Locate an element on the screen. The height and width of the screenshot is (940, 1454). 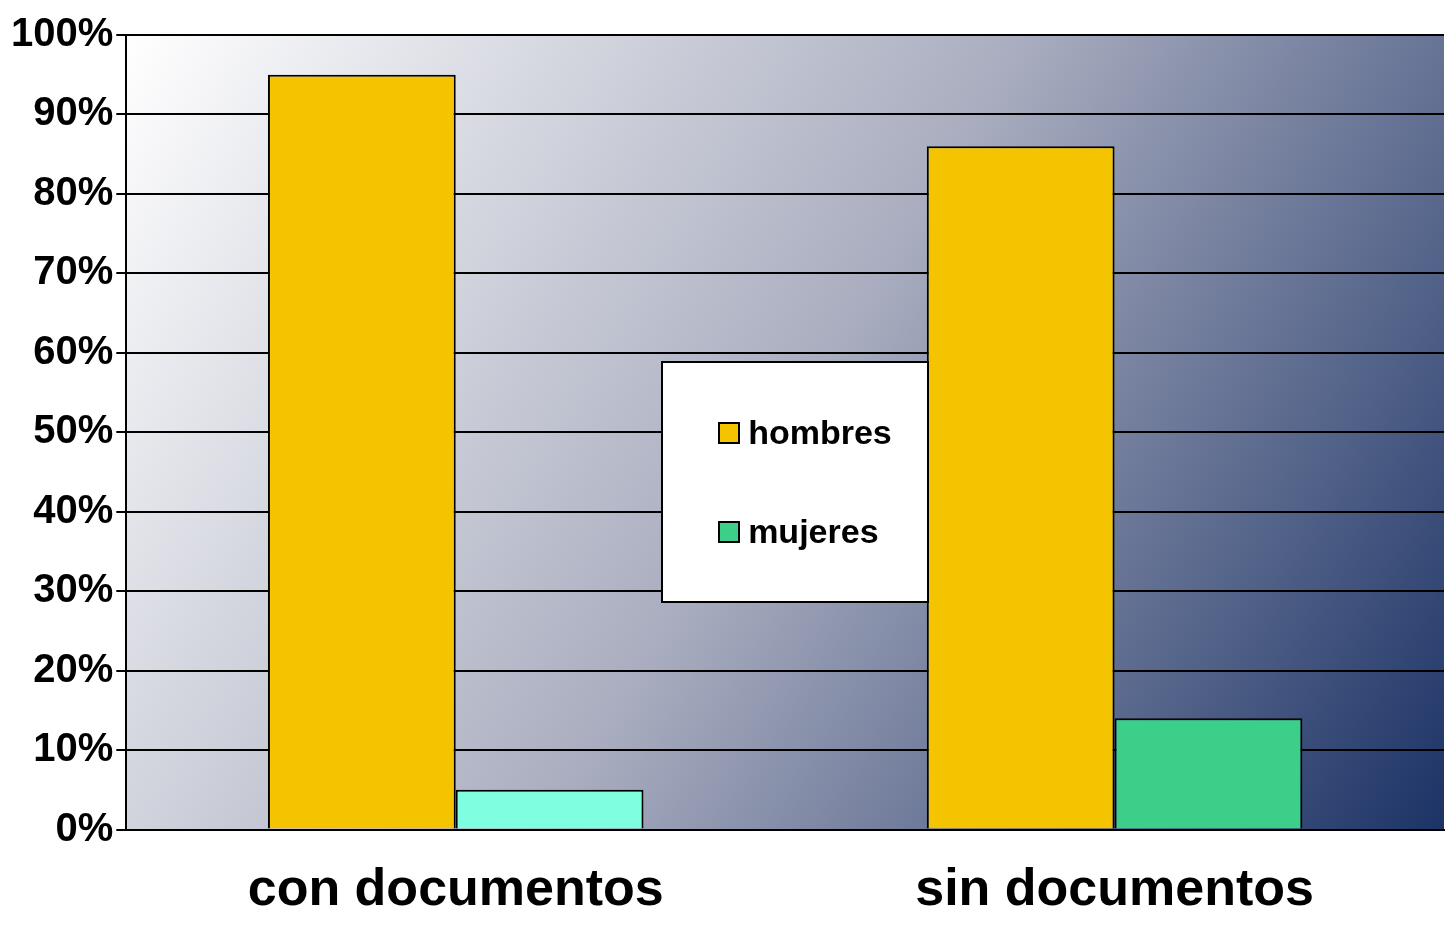
y-tick-label: 50% is located at coordinates (73, 429).